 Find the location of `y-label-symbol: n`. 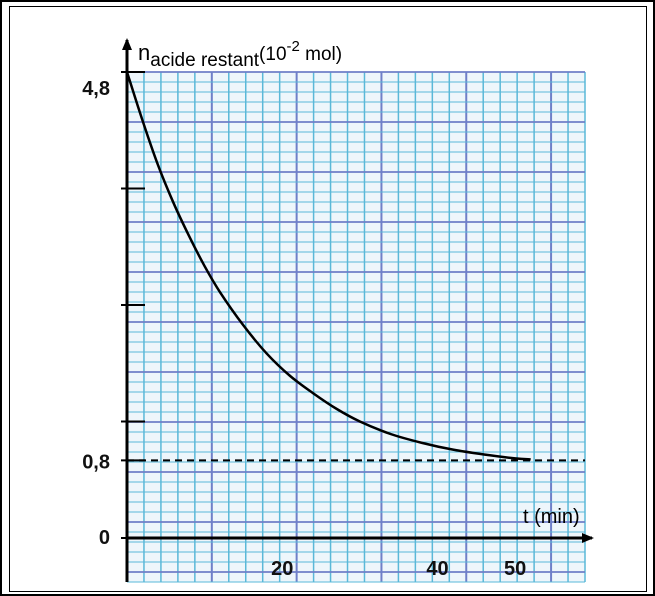

y-label-symbol: n is located at coordinates (144, 52).